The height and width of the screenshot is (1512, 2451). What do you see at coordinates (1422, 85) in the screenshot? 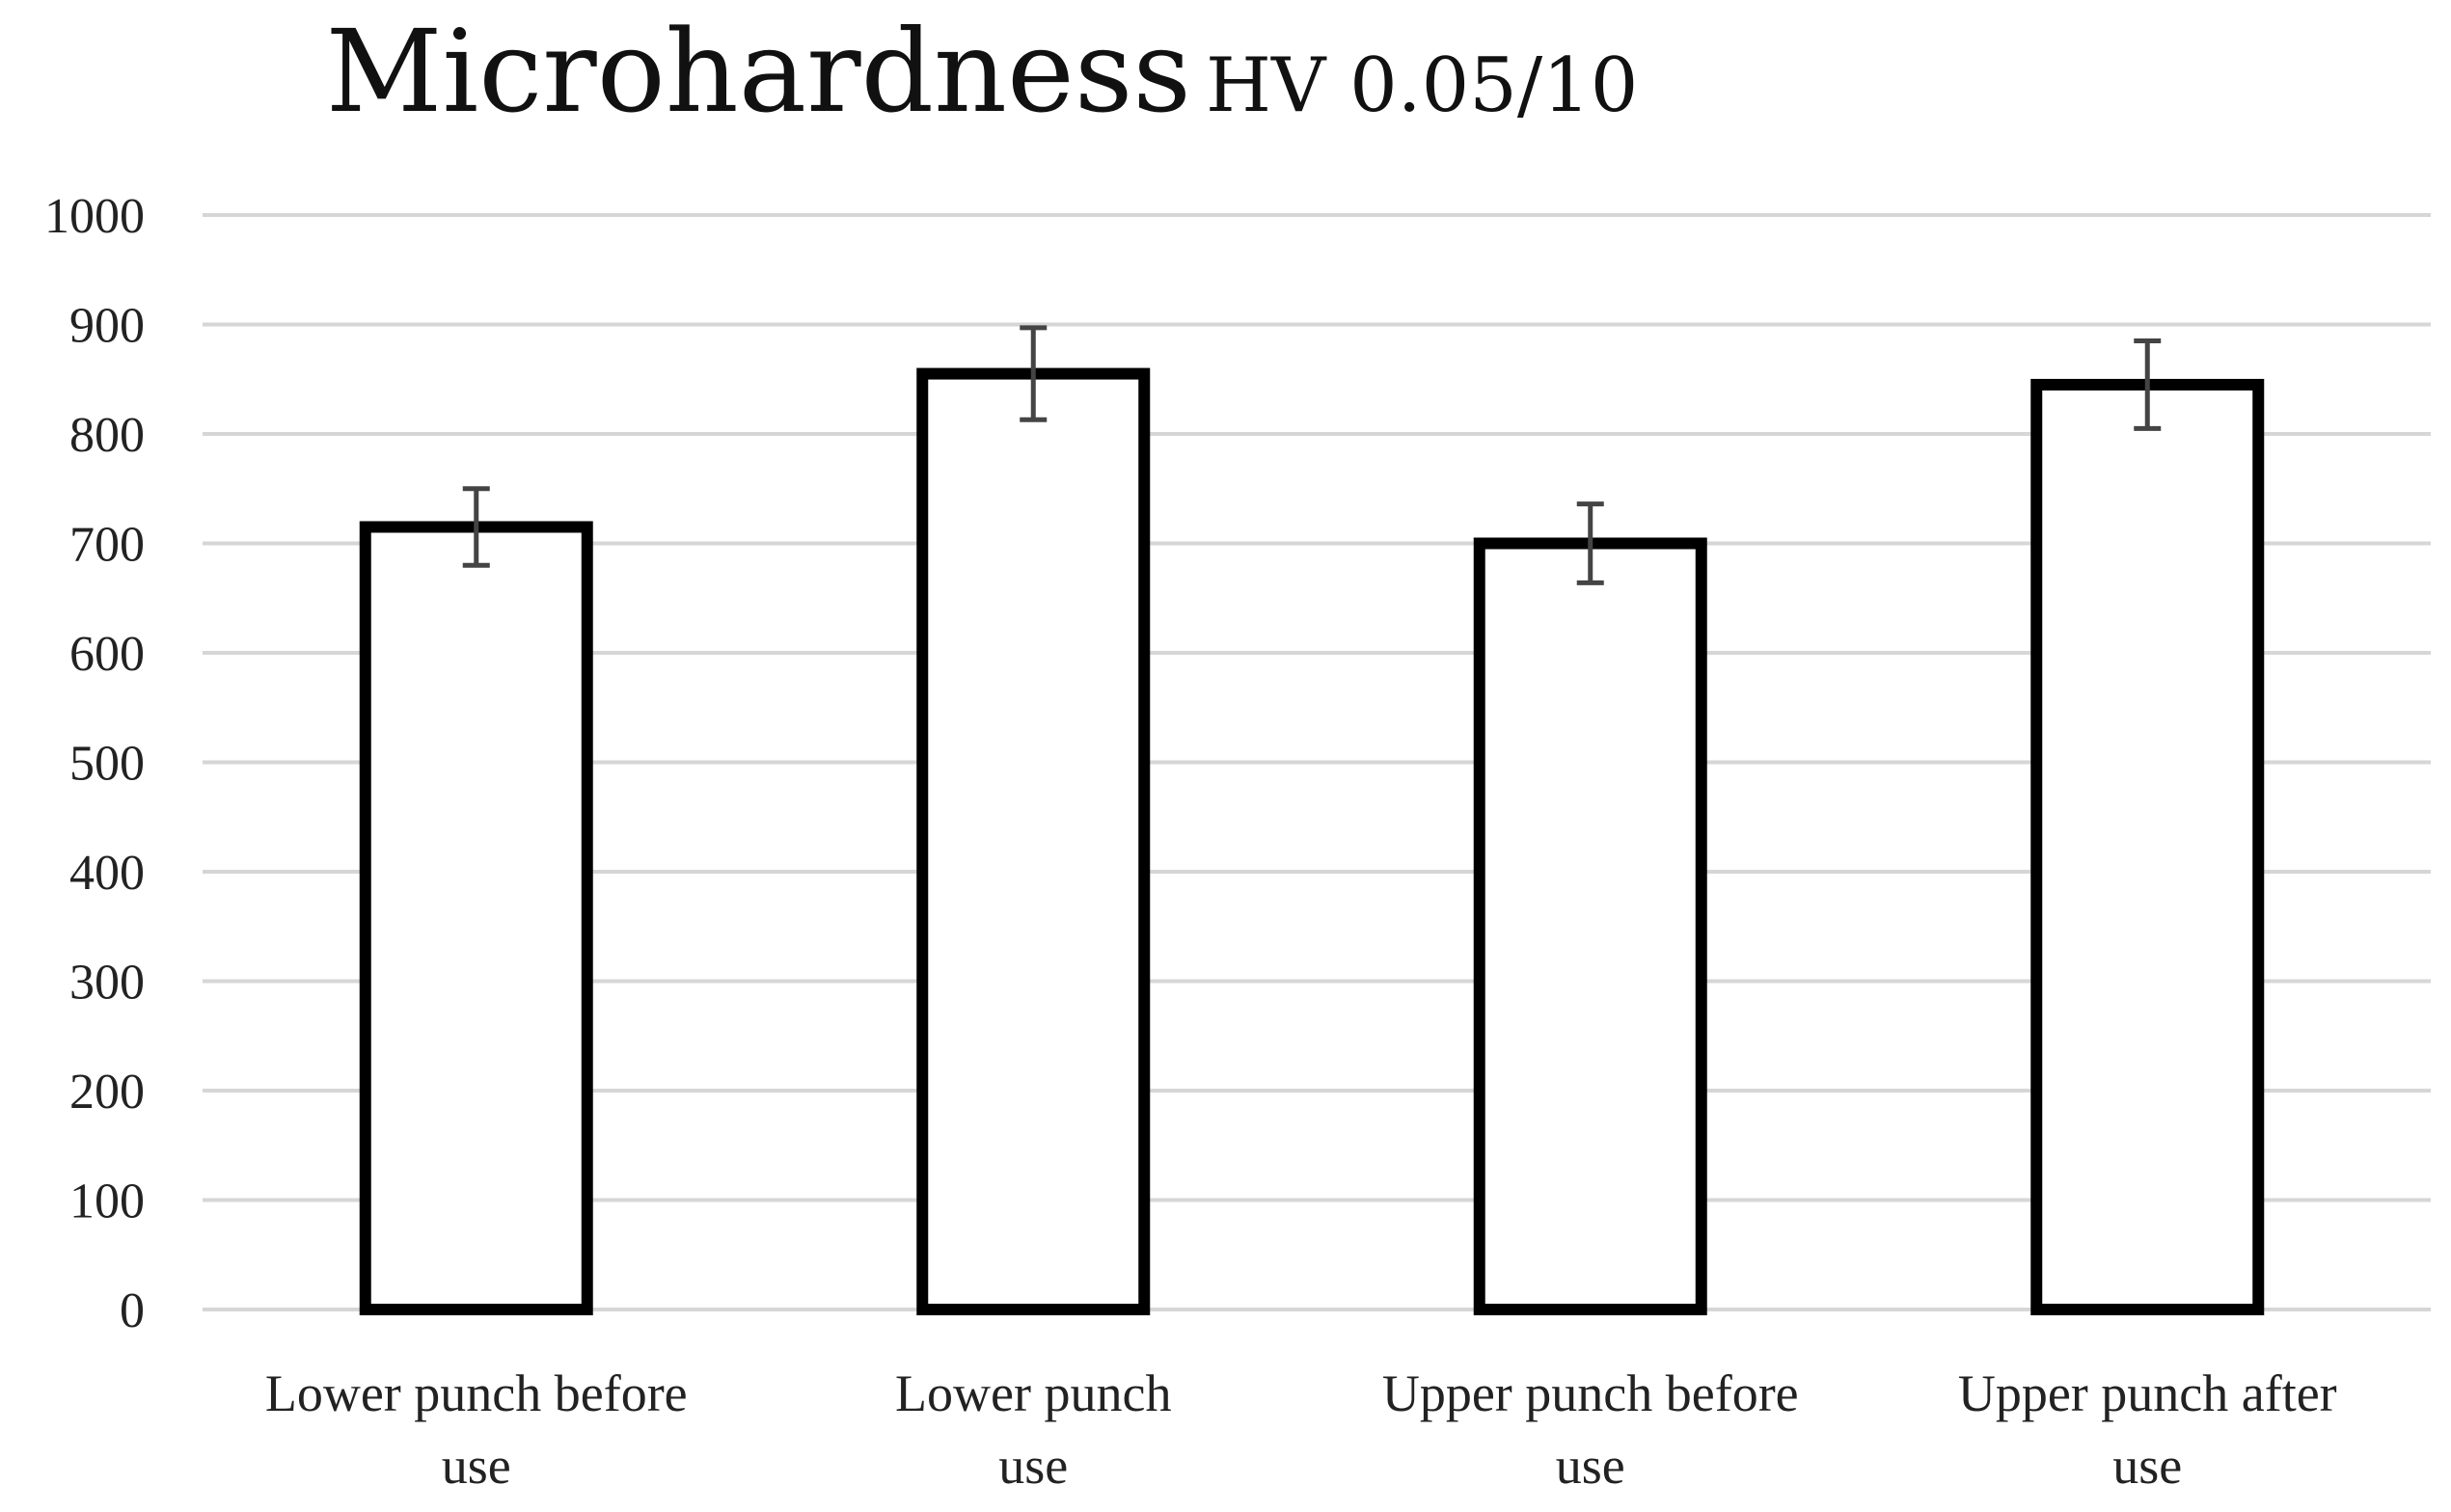
I see `chart-title-suffix: HV 0.05/10` at bounding box center [1422, 85].